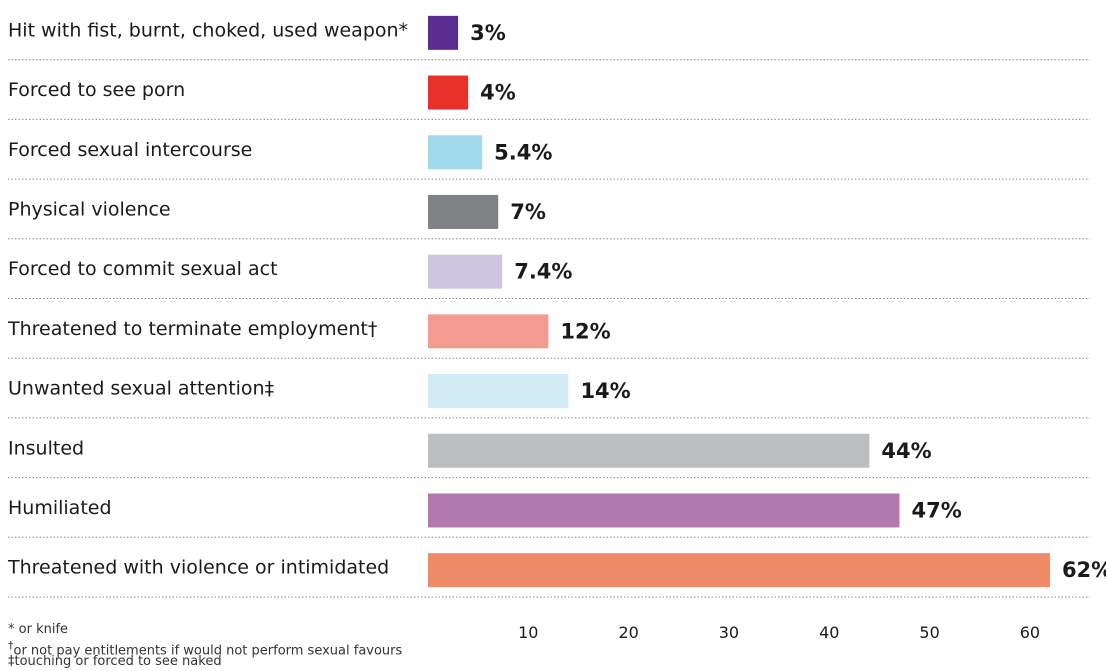 The height and width of the screenshot is (671, 1106). What do you see at coordinates (779, 632) in the screenshot?
I see `x-axis-ticks: 10 20 30 40 50 60` at bounding box center [779, 632].